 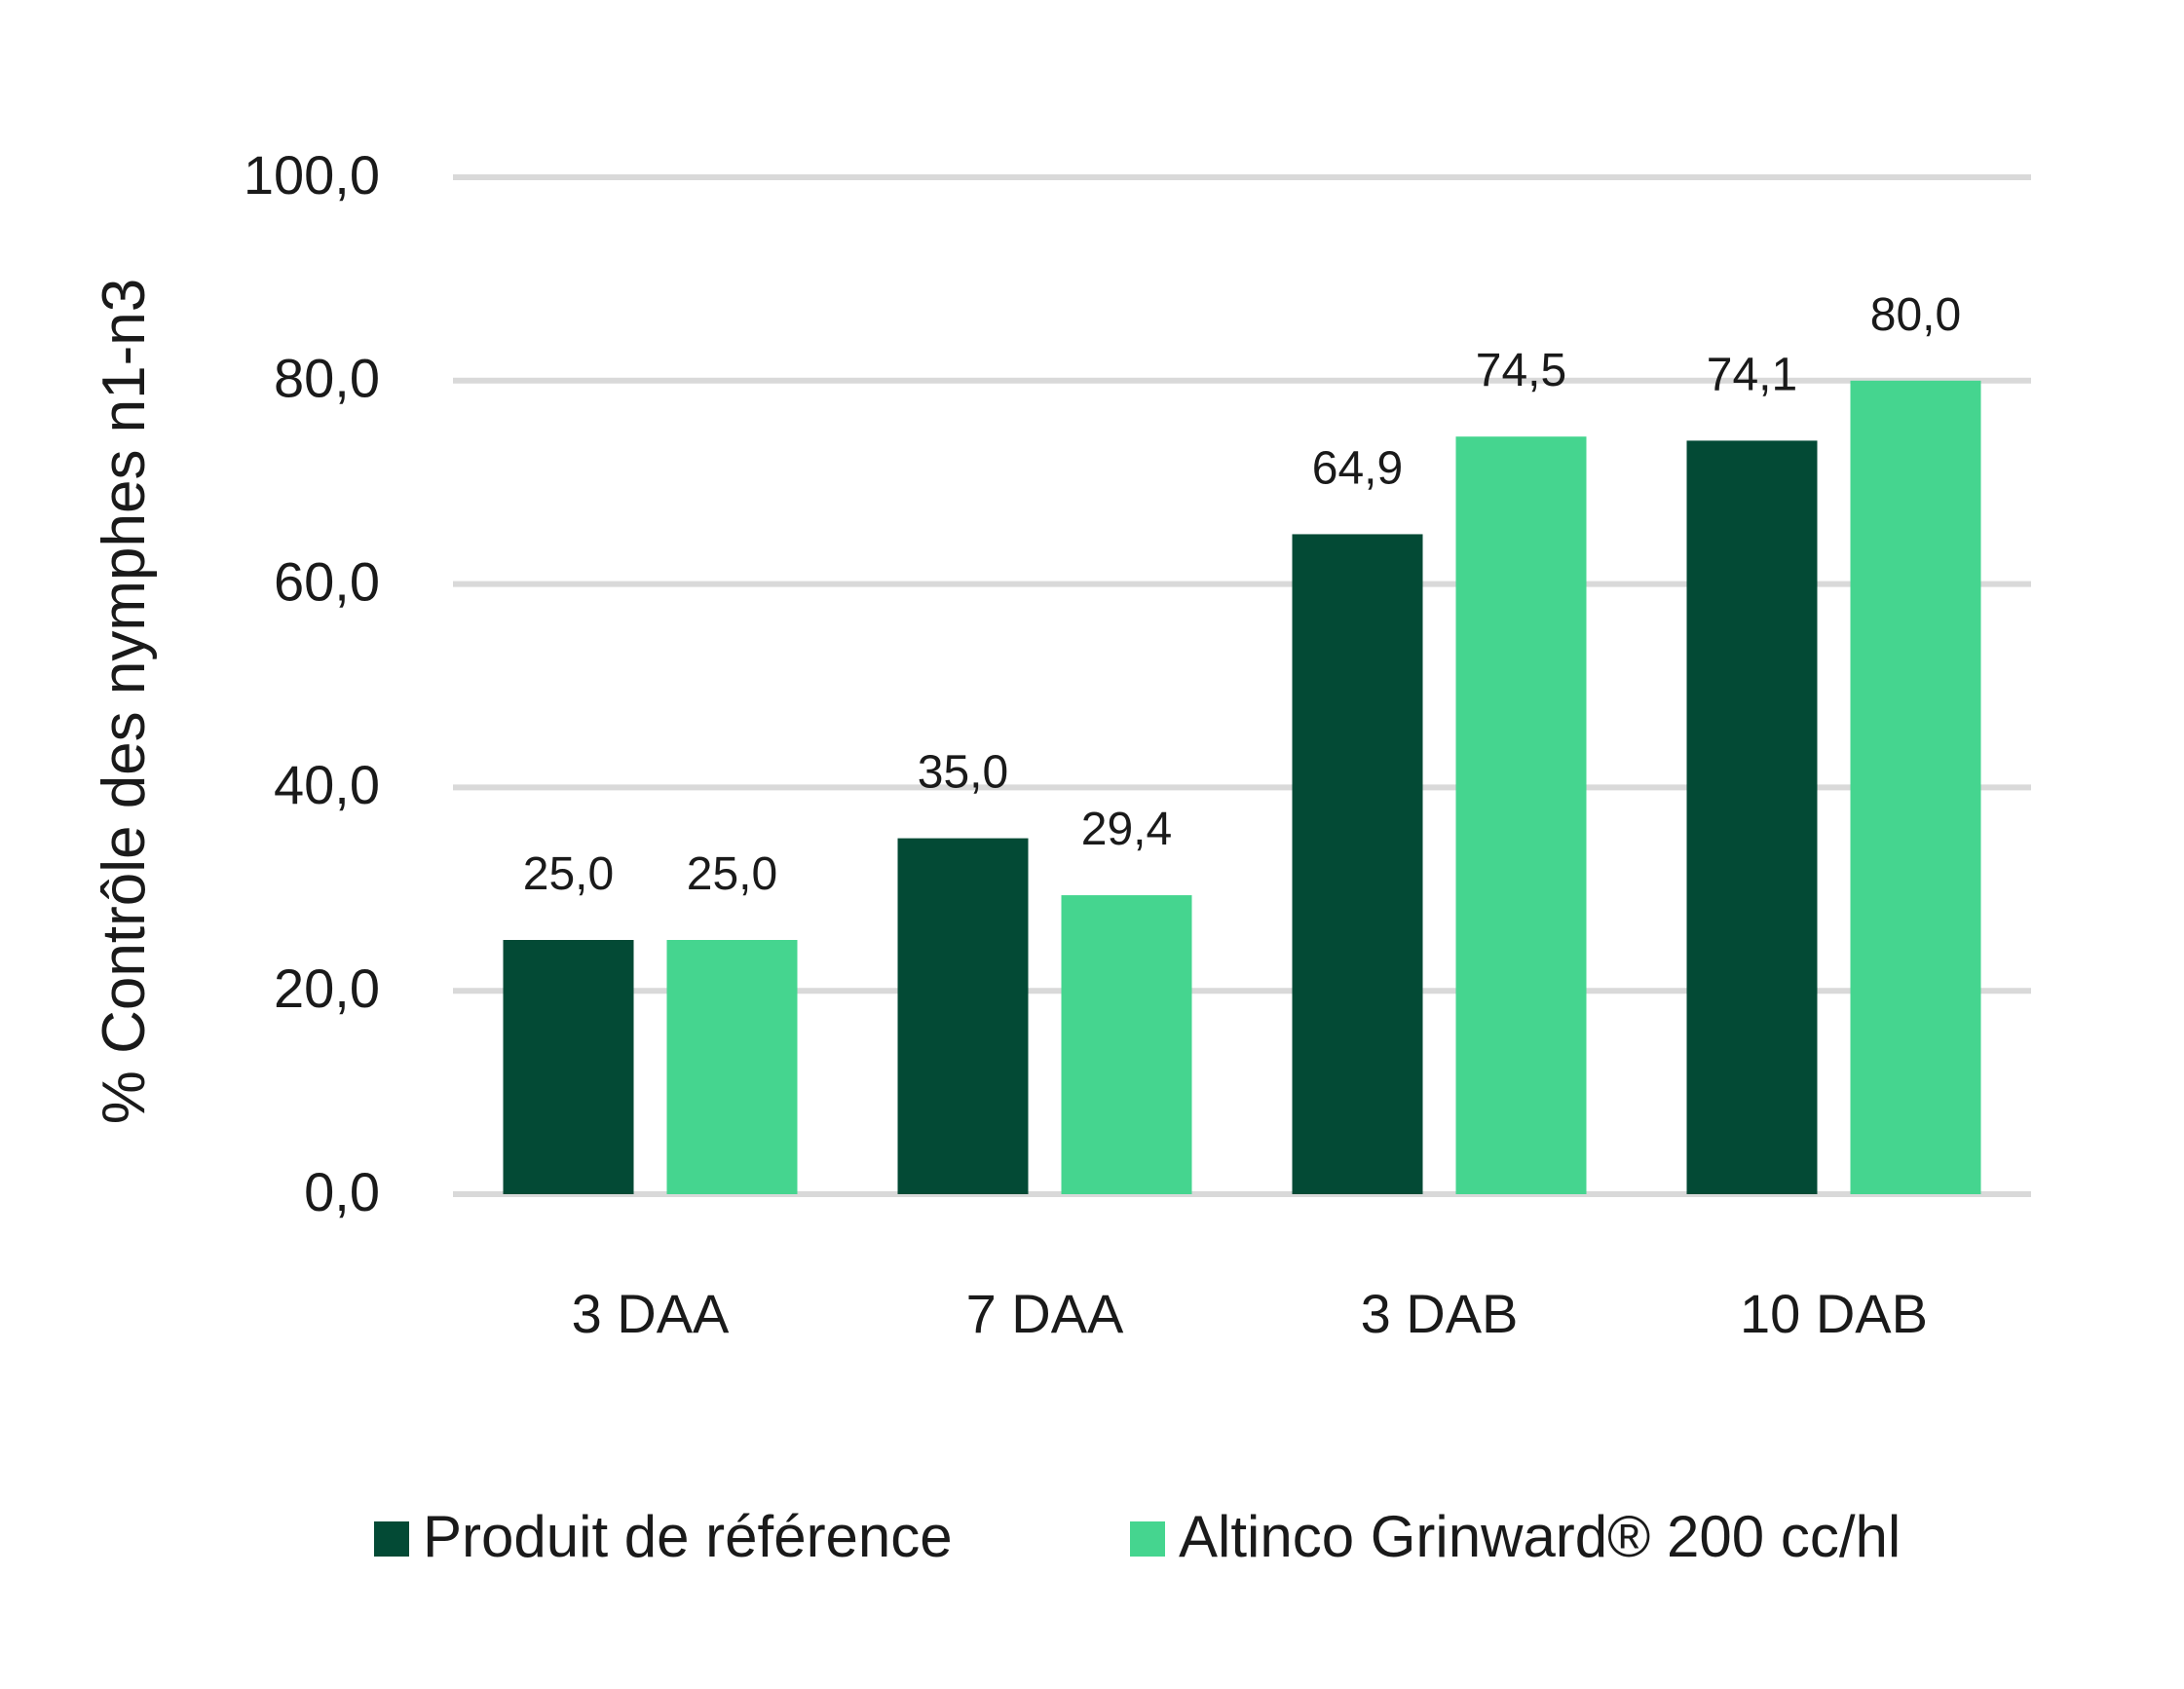 I want to click on y-tick-label: 20,0, so click(x=327, y=988).